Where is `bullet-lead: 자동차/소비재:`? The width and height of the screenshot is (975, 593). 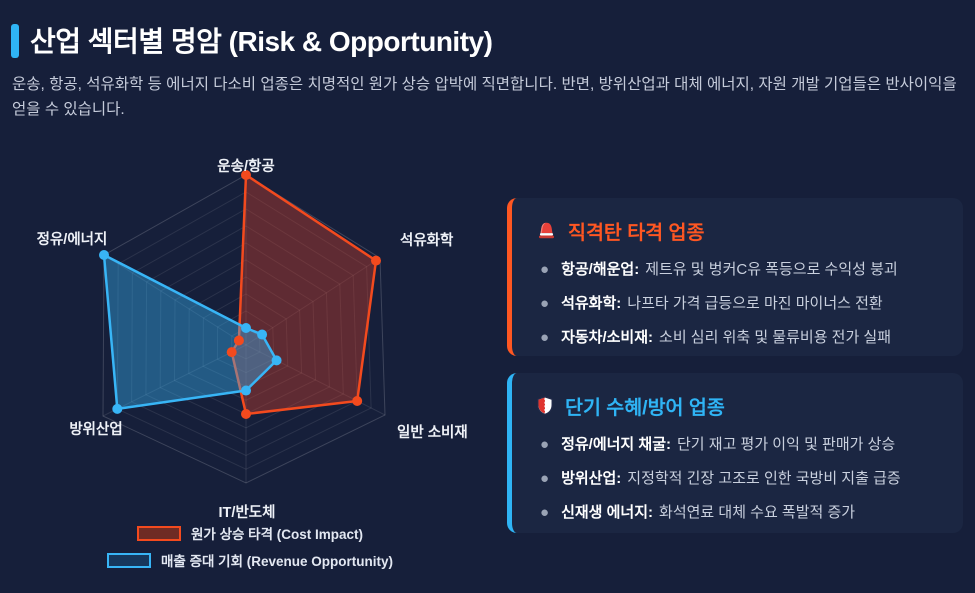
bullet-lead: 자동차/소비재: is located at coordinates (607, 337).